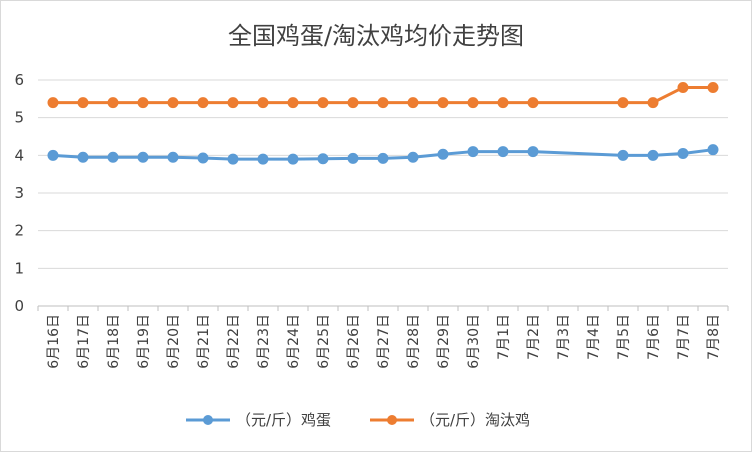  Describe the element at coordinates (534, 337) in the screenshot. I see `x-tick-label: 7月2日` at that location.